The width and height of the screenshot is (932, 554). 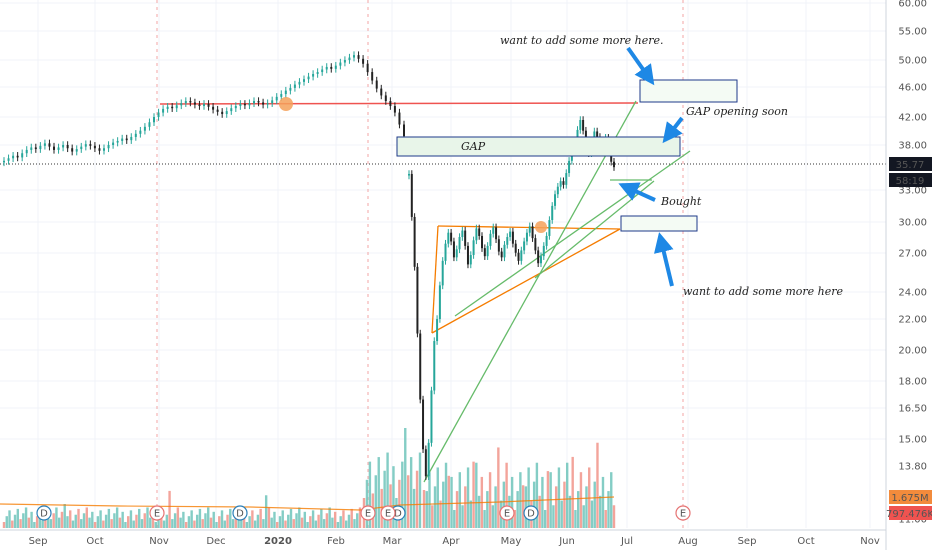 I want to click on last-price-label: 35.77, so click(x=910, y=165).